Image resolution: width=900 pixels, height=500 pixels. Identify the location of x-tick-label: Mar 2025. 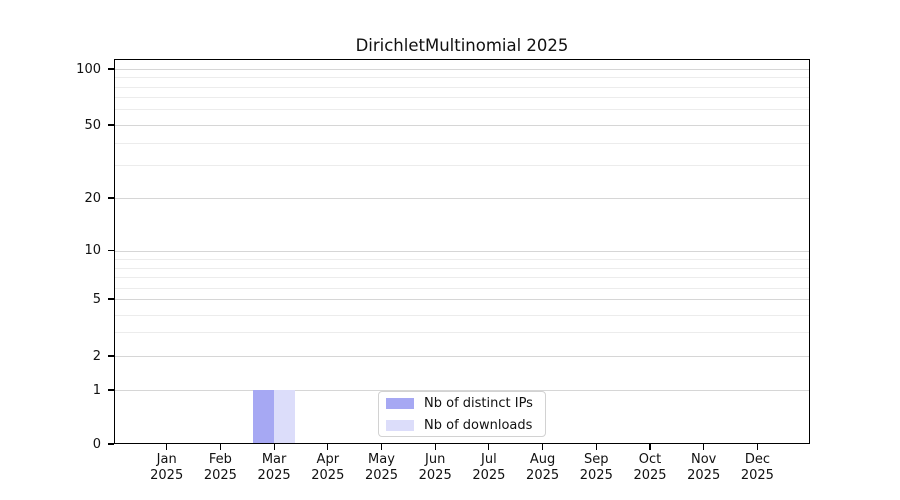
(274, 467).